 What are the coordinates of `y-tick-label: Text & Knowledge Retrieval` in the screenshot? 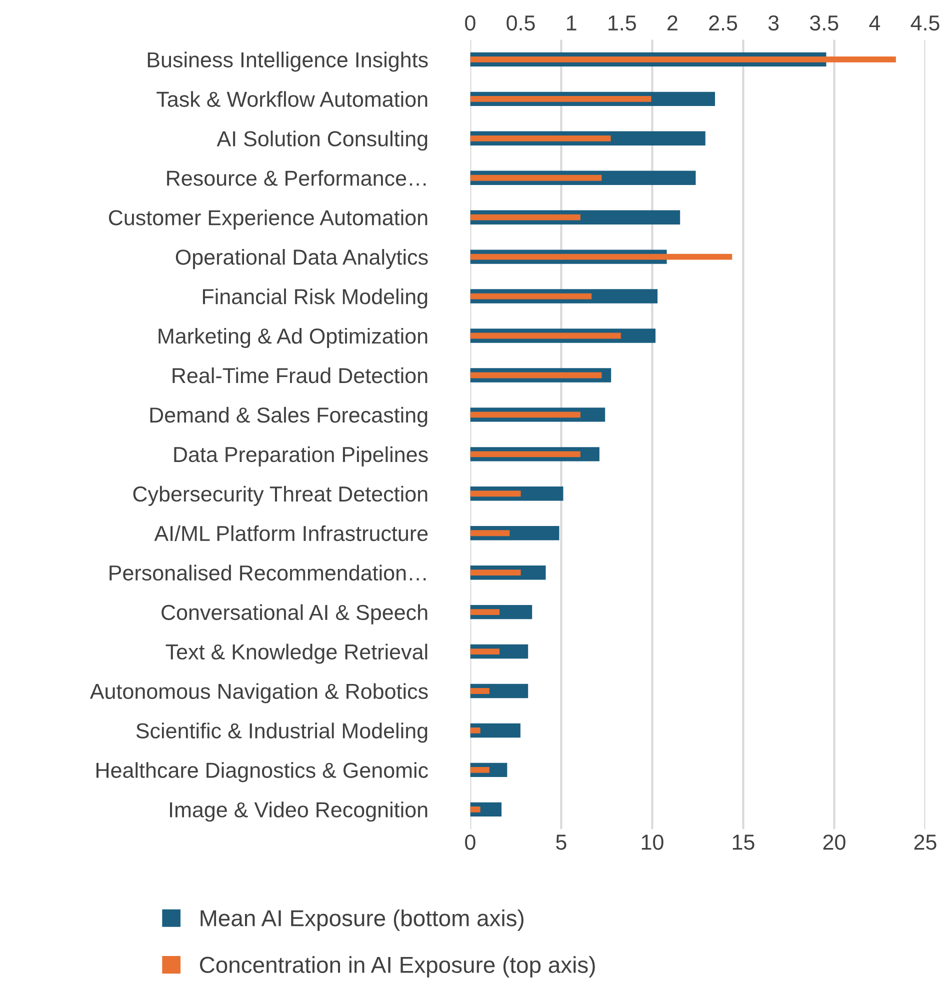 It's located at (297, 654).